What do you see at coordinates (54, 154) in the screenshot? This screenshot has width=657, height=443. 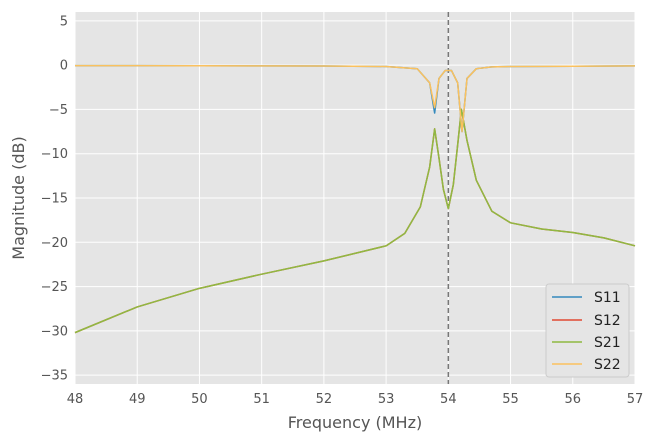 I see `y-tick-label: −10` at bounding box center [54, 154].